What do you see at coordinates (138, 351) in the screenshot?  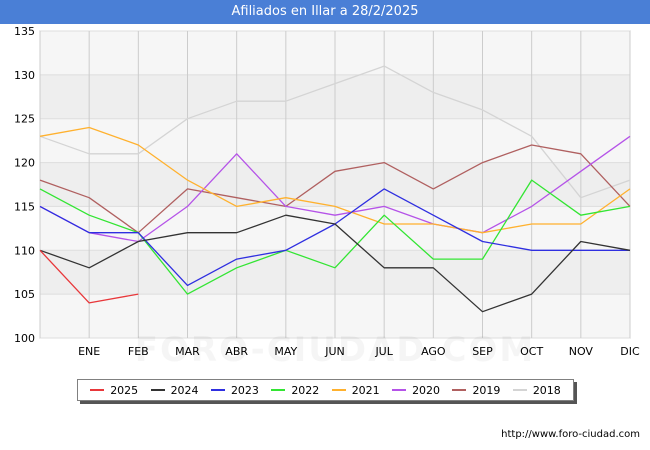 I see `x-tick-label: FEB` at bounding box center [138, 351].